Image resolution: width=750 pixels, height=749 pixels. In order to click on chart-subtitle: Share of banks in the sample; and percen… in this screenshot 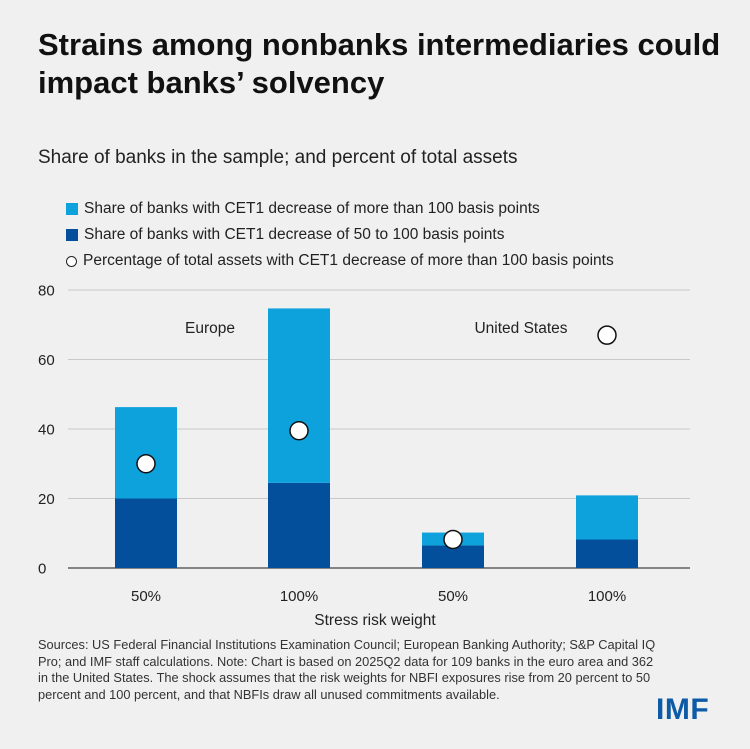, I will do `click(278, 157)`.